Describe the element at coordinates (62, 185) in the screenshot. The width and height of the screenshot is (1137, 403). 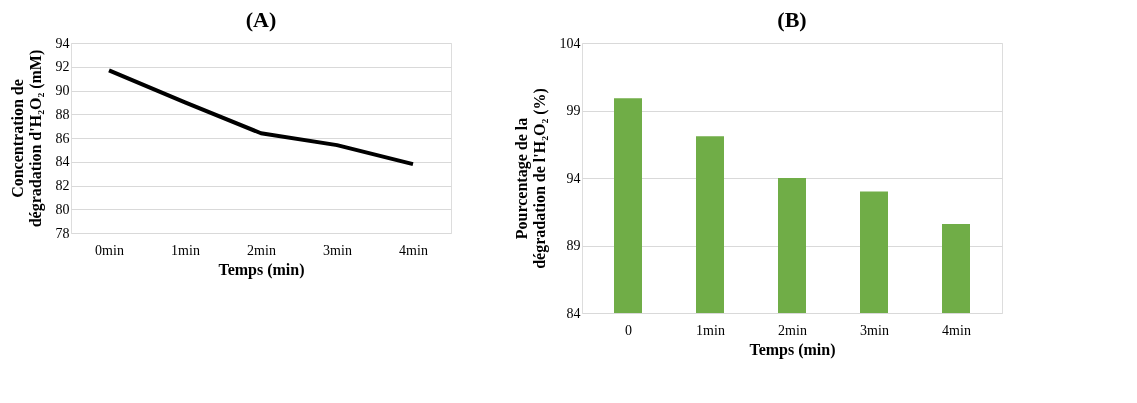
I see `y-tick-label: 82` at that location.